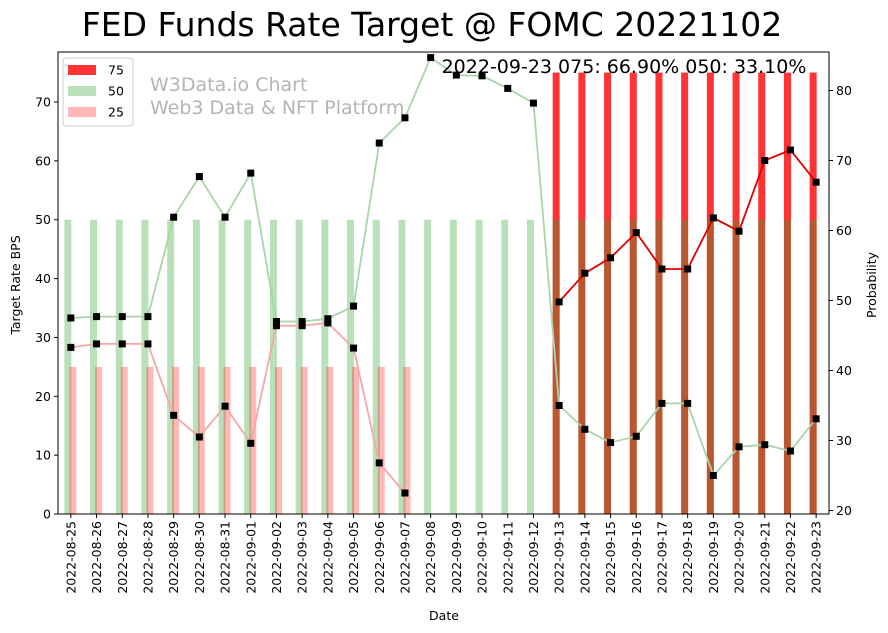 The height and width of the screenshot is (633, 888). What do you see at coordinates (610, 557) in the screenshot?
I see `x-tick-label: 2022-09-15` at bounding box center [610, 557].